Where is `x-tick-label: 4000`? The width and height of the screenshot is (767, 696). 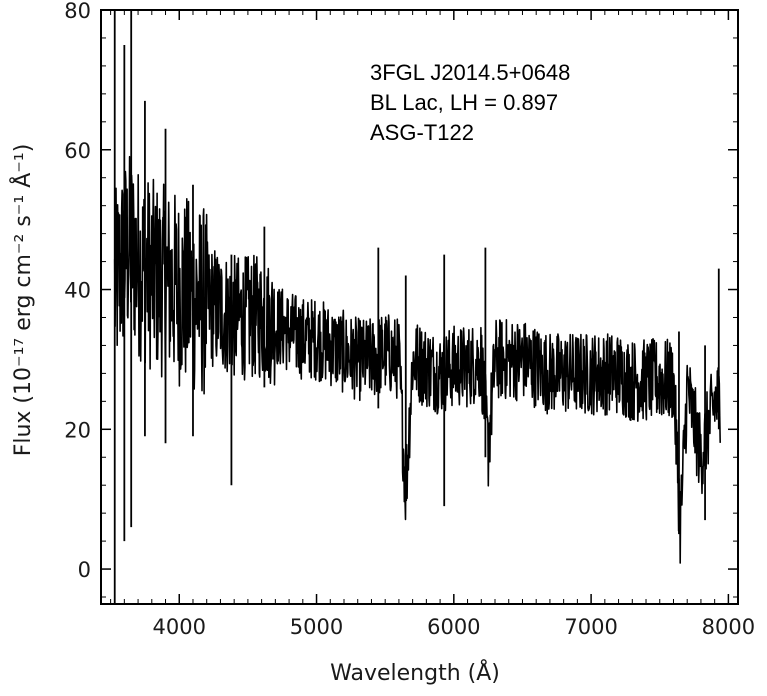
x-tick-label: 4000 is located at coordinates (179, 627).